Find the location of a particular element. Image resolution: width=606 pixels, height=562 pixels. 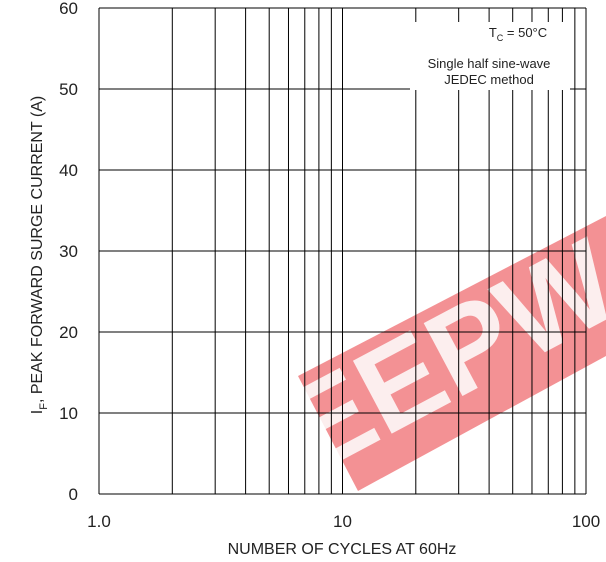

annotation-tc-rest: = 50°C is located at coordinates (525, 32).